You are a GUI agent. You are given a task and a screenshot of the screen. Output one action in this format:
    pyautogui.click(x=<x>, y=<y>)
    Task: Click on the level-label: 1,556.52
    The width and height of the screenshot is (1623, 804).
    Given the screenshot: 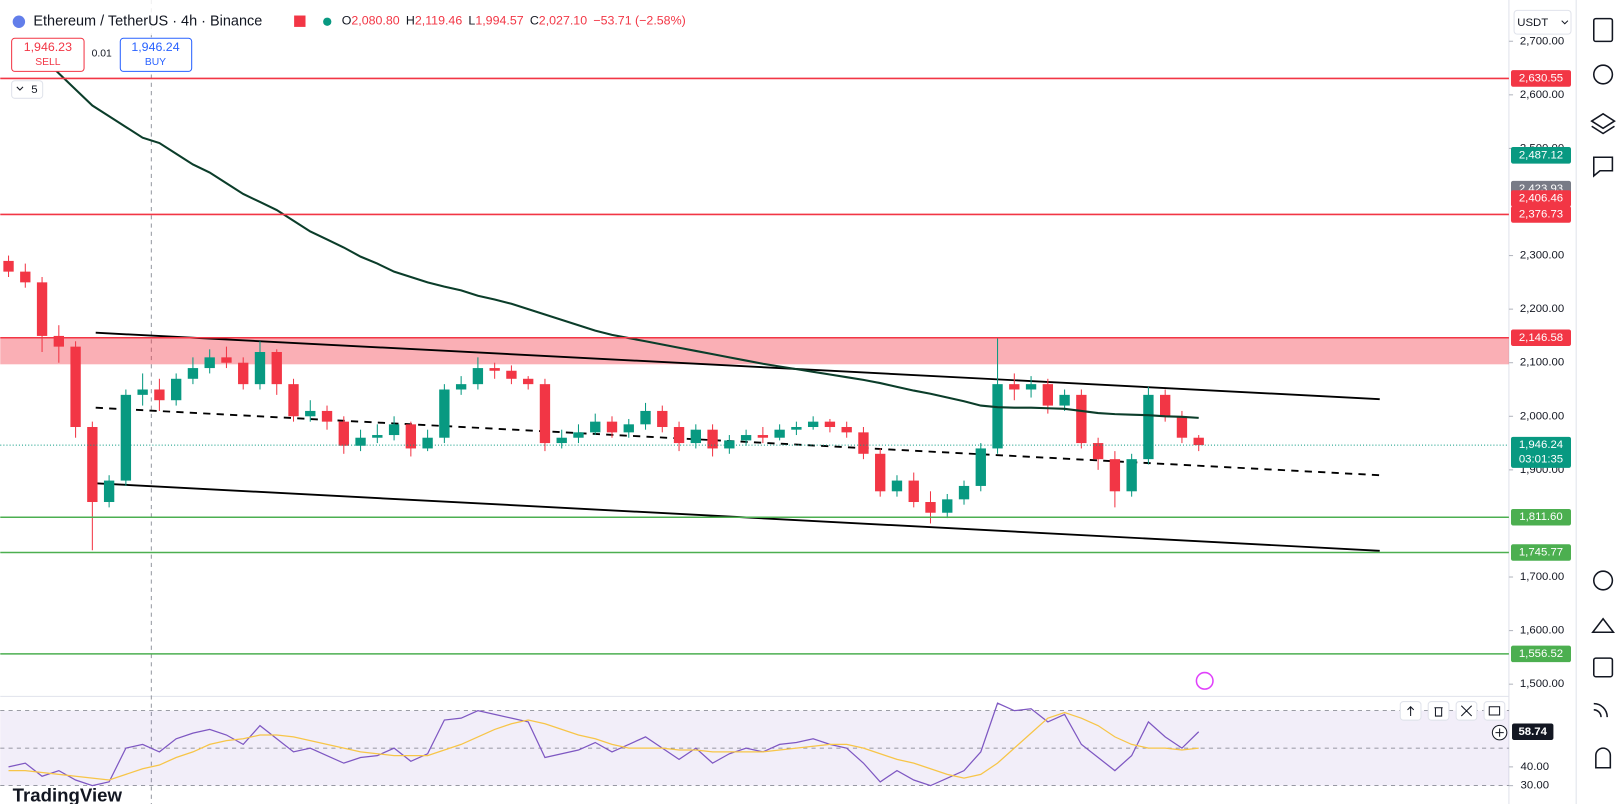 What is the action you would take?
    pyautogui.click(x=1541, y=654)
    